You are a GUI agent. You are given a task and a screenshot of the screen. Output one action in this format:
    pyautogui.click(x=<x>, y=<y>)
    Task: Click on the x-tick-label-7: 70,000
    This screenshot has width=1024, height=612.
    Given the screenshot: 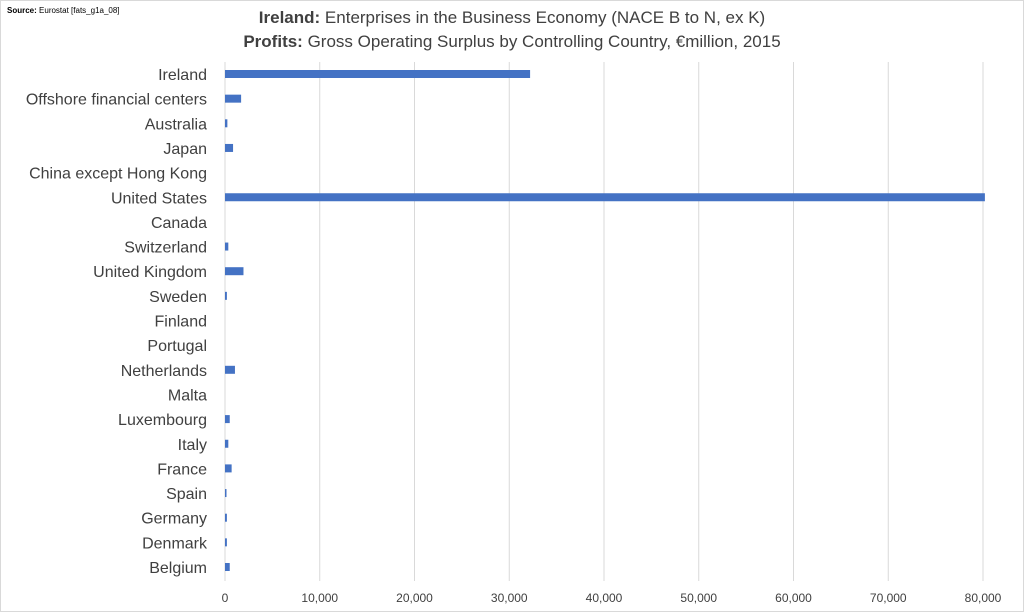 What is the action you would take?
    pyautogui.click(x=888, y=598)
    